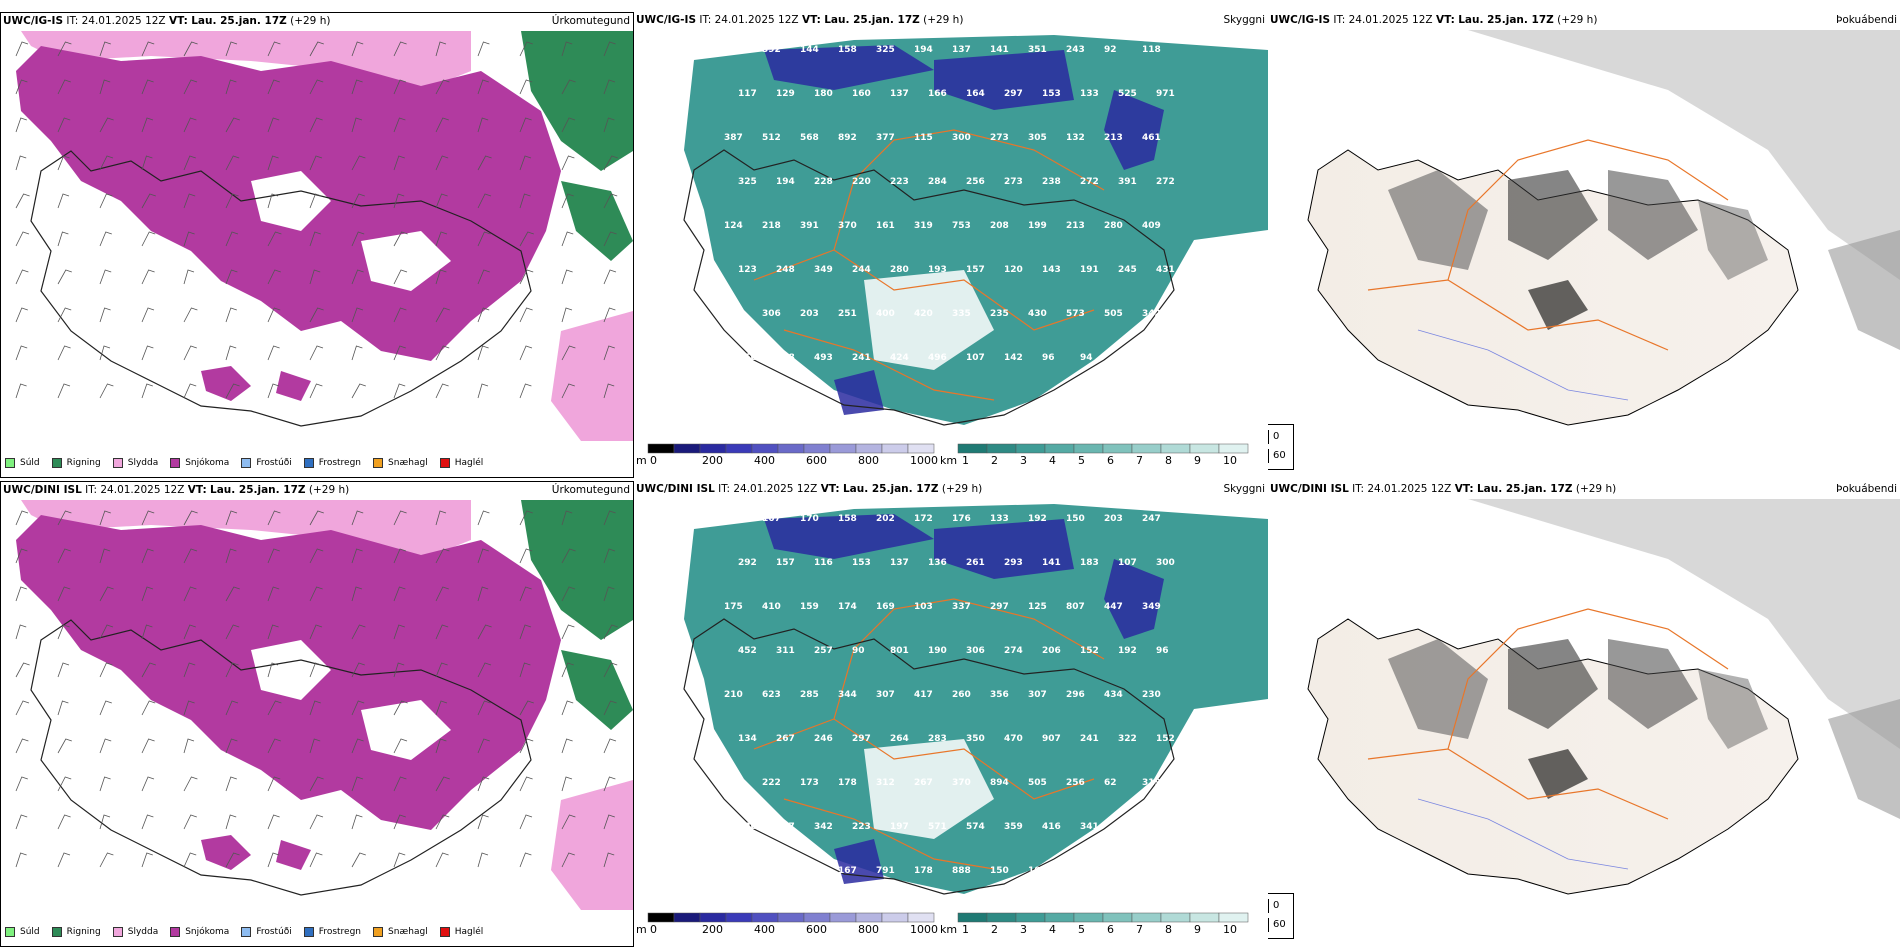 The height and width of the screenshot is (950, 1900). Describe the element at coordinates (899, 651) in the screenshot. I see `cloud-base-height: 801` at that location.